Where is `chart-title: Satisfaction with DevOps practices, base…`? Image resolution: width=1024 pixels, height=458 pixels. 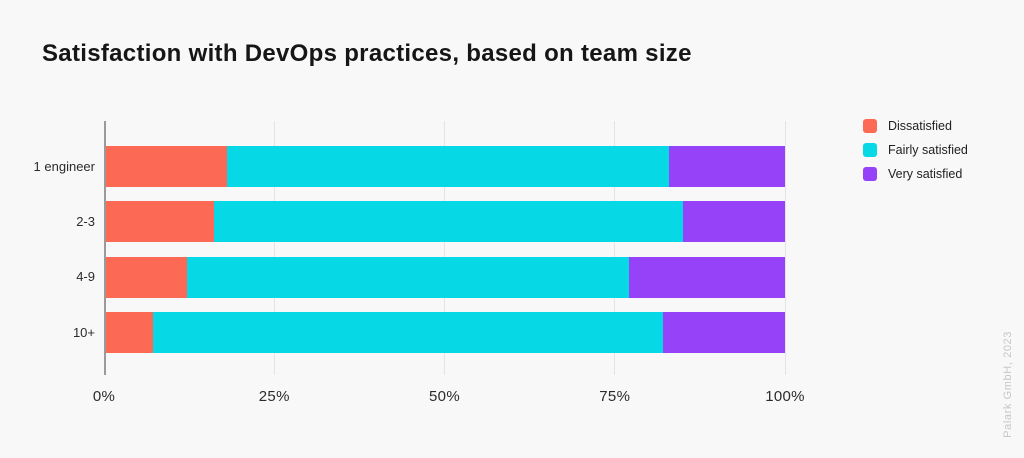 chart-title: Satisfaction with DevOps practices, base… is located at coordinates (367, 53).